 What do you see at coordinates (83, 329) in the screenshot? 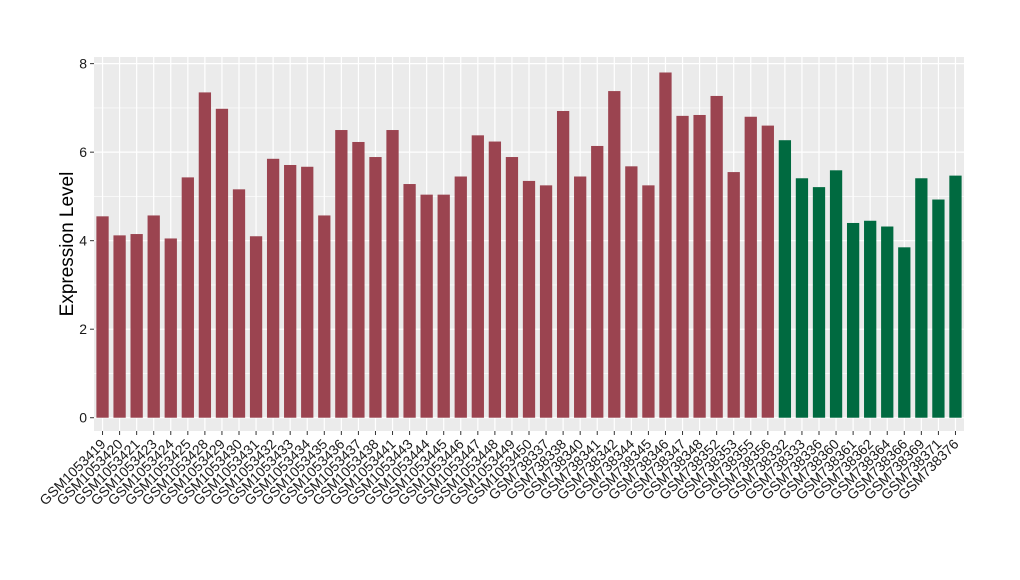
I see `y-tick-label: 2` at bounding box center [83, 329].